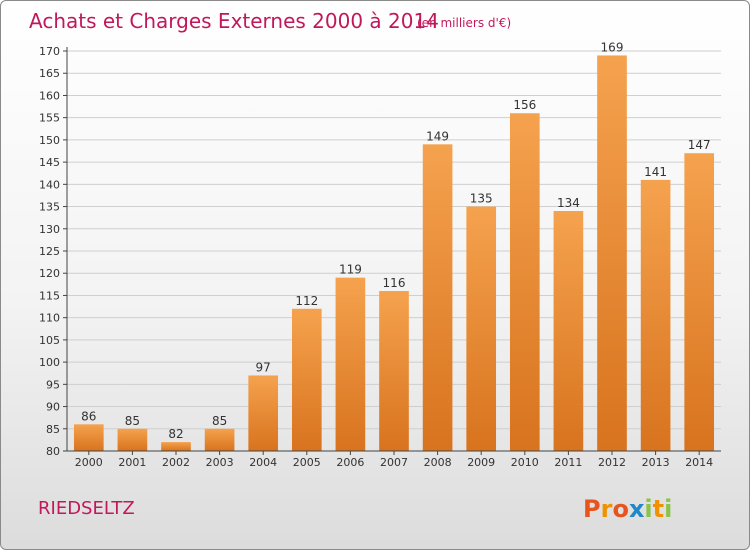 Image resolution: width=750 pixels, height=550 pixels. Describe the element at coordinates (568, 203) in the screenshot. I see `data-label: 134` at that location.